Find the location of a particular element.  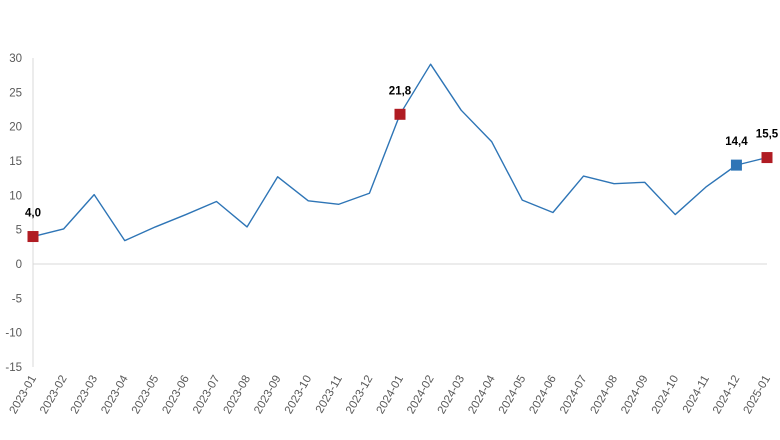

x-tick-label: 2024-03 is located at coordinates (452, 395).